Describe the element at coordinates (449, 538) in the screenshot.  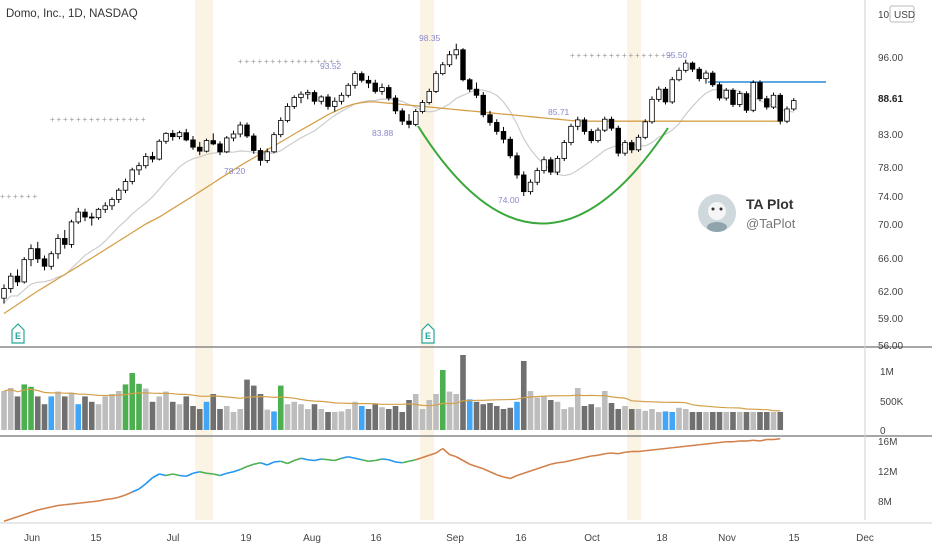
I see `time-axis: Jun 15 Jul 19 Aug 16 Sep 16 Oct 18 Nov 15 Dec` at that location.